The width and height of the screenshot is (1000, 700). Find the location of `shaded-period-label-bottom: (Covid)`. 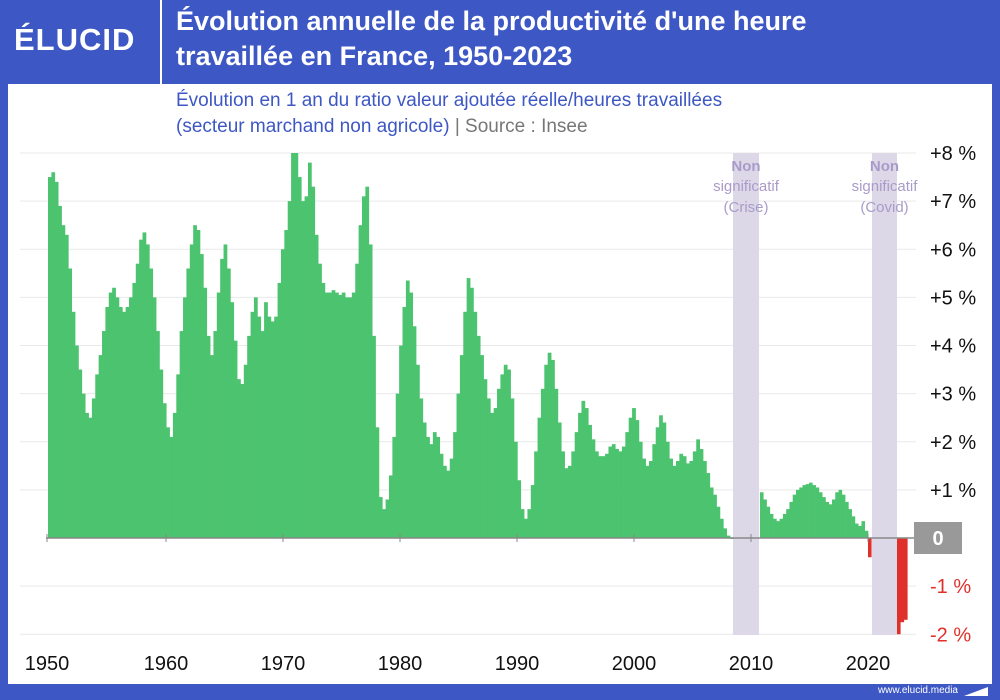

shaded-period-label-bottom: (Covid) is located at coordinates (884, 207).